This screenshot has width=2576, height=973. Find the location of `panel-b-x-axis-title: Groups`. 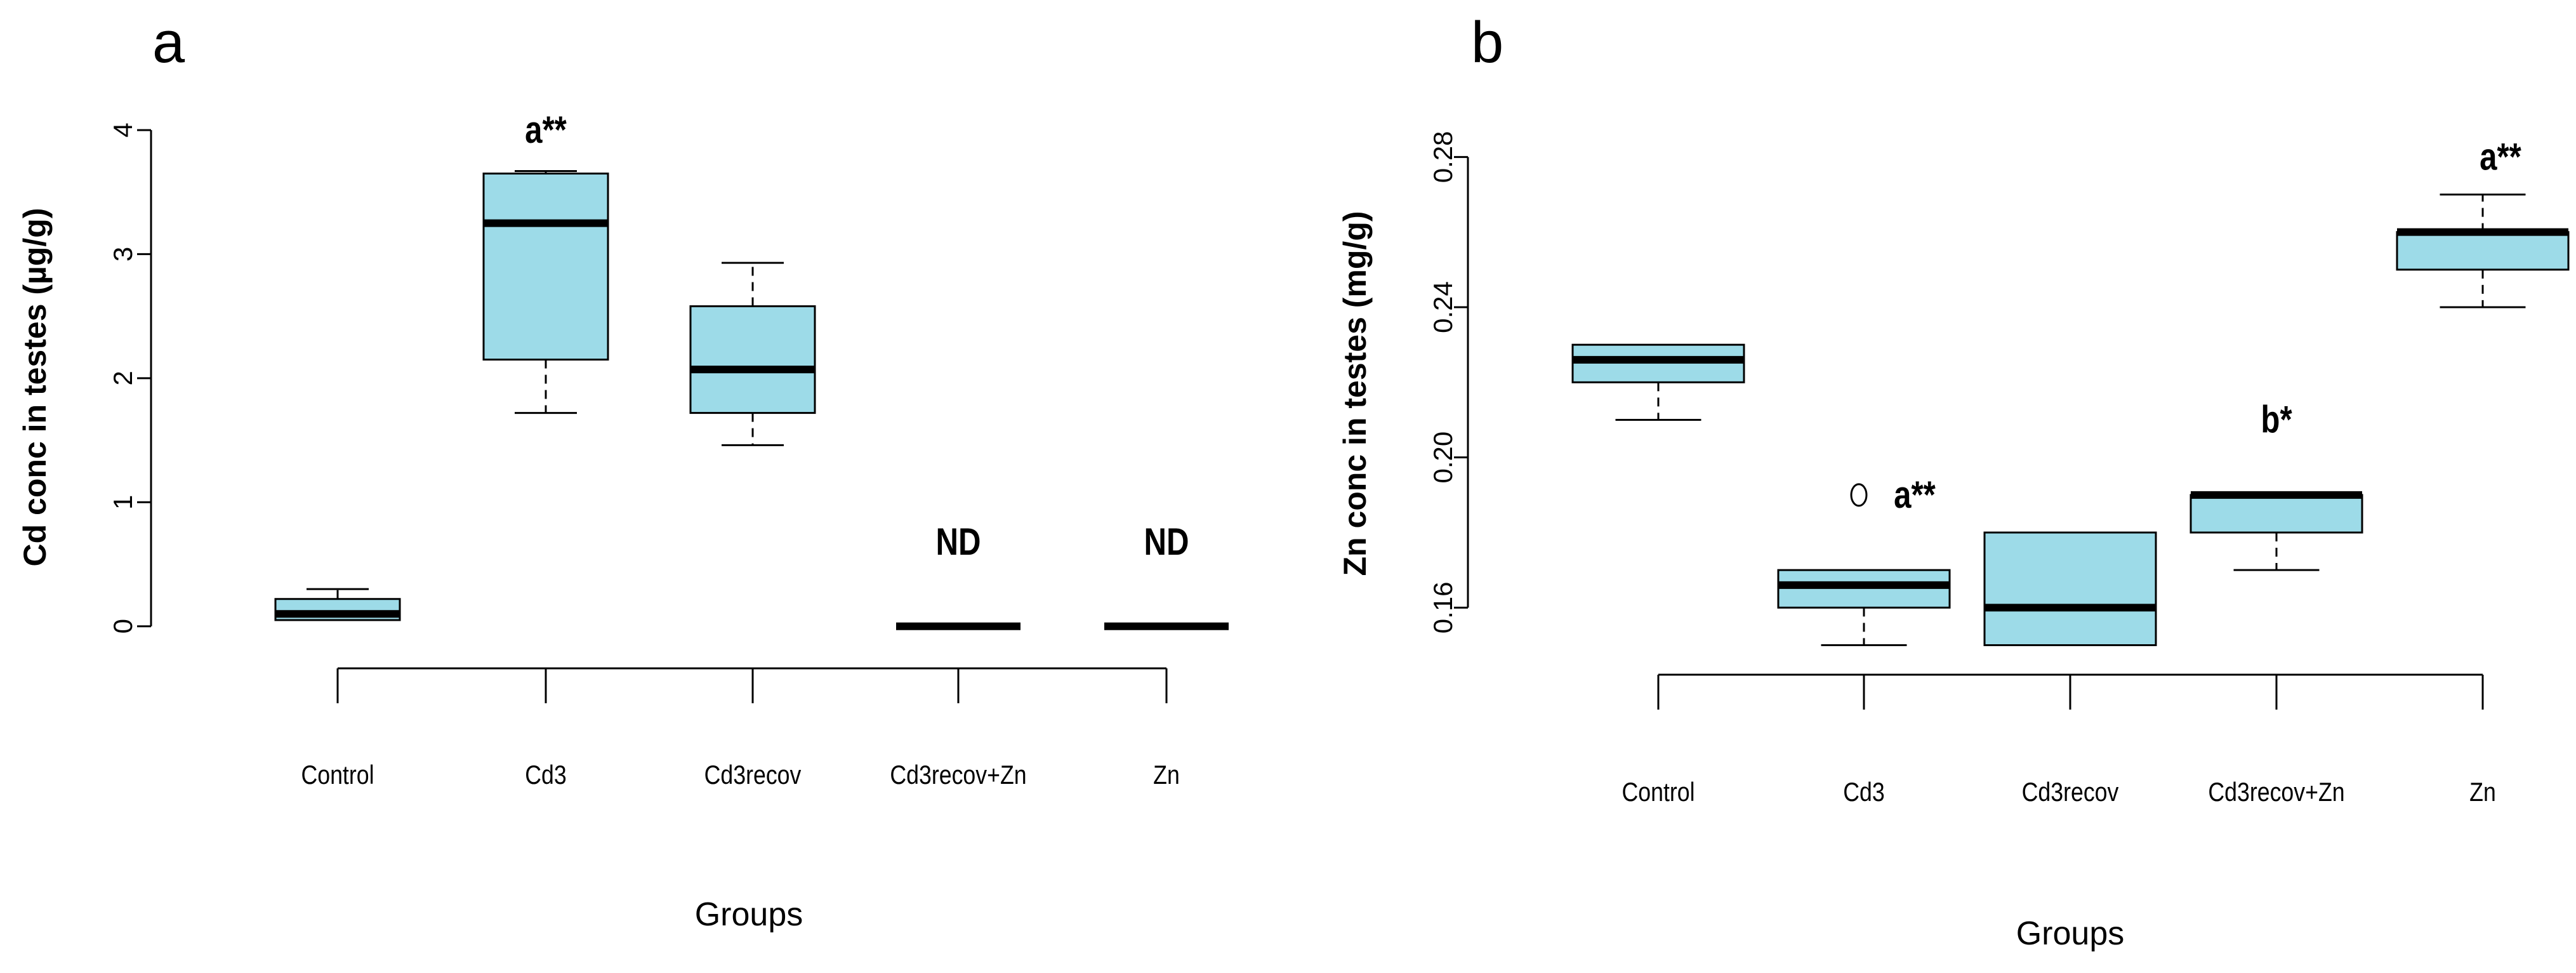

panel-b-x-axis-title: Groups is located at coordinates (2070, 933).